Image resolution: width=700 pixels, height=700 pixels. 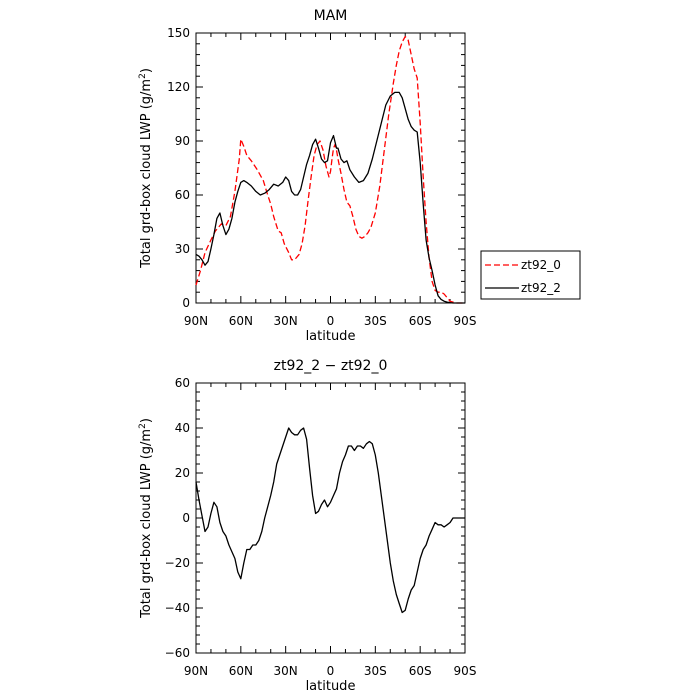 I want to click on y-tick-label: 150, so click(x=178, y=33).